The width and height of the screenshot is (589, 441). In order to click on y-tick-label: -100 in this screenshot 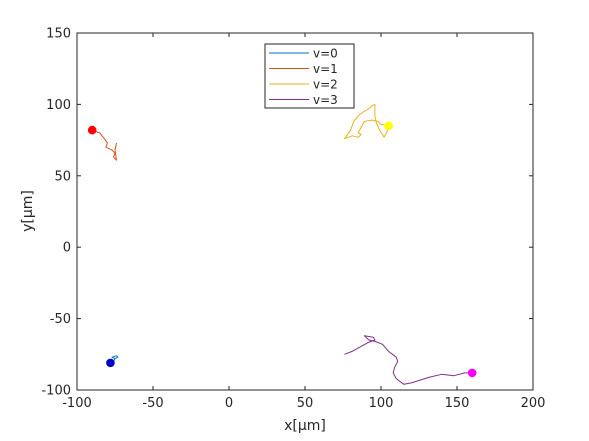, I will do `click(56, 391)`.